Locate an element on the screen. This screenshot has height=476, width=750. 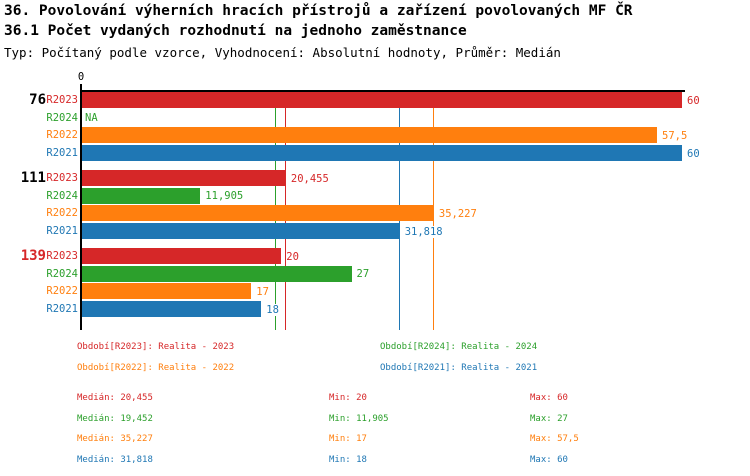
legend-item-R2024: Období[R2024]: Realita - 2024 is located at coordinates (459, 347).